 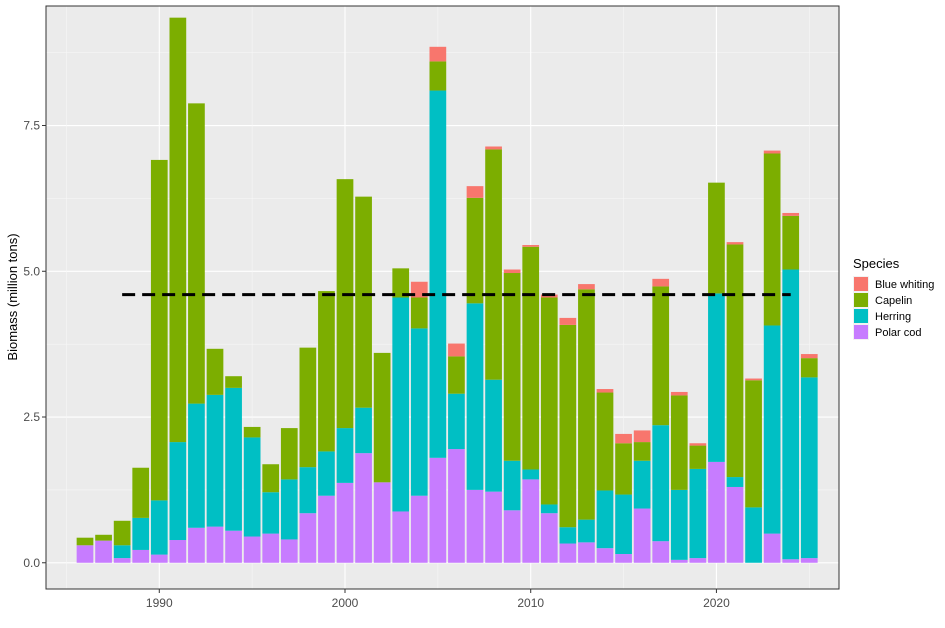 What do you see at coordinates (271, 548) in the screenshot?
I see `bar-polar-cod-1996` at bounding box center [271, 548].